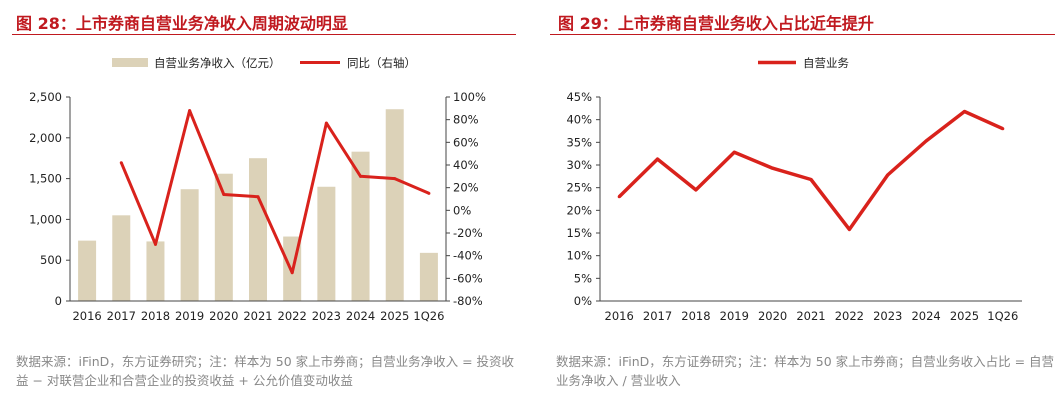  What do you see at coordinates (579, 233) in the screenshot?
I see `y-tick-label: 15%` at bounding box center [579, 233].